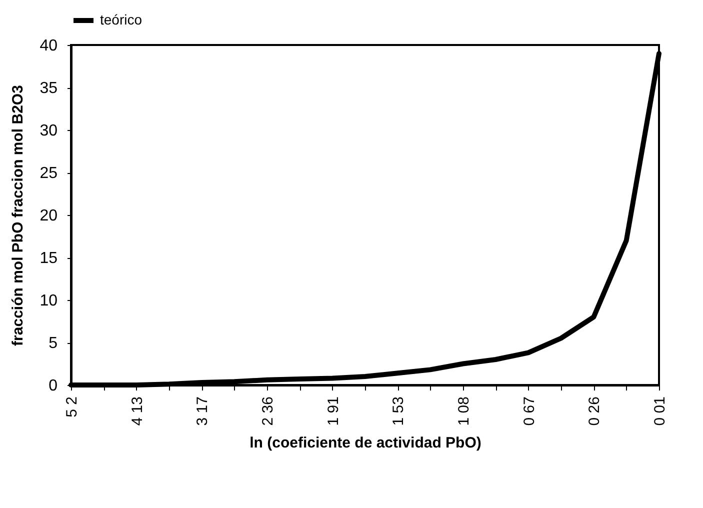  I want to click on y-tick-label: 15, so click(49, 258).